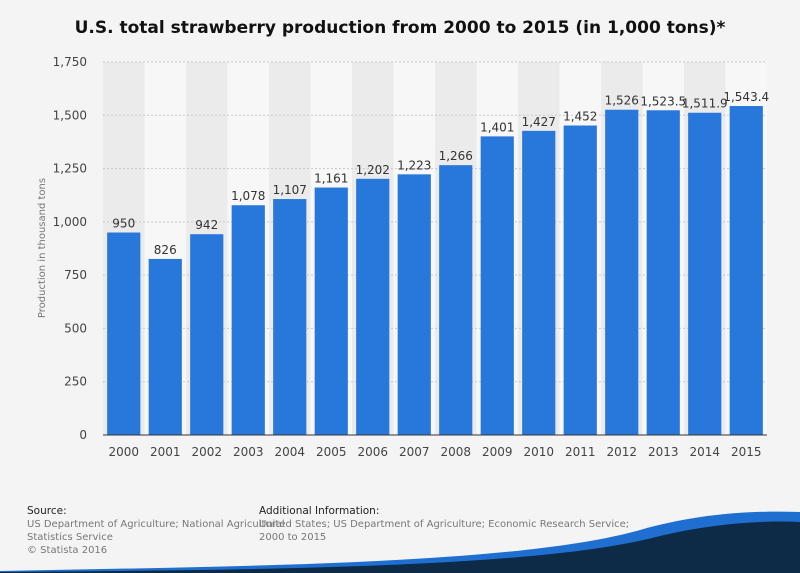 The height and width of the screenshot is (573, 800). Describe the element at coordinates (165, 250) in the screenshot. I see `data-label: 826` at that location.